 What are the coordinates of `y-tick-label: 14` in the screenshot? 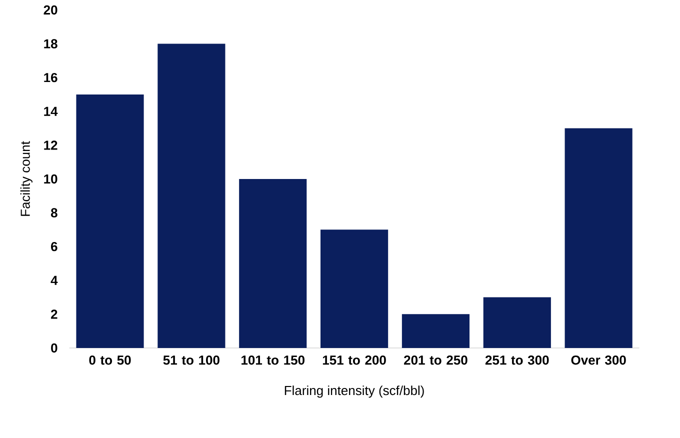 It's located at (51, 111).